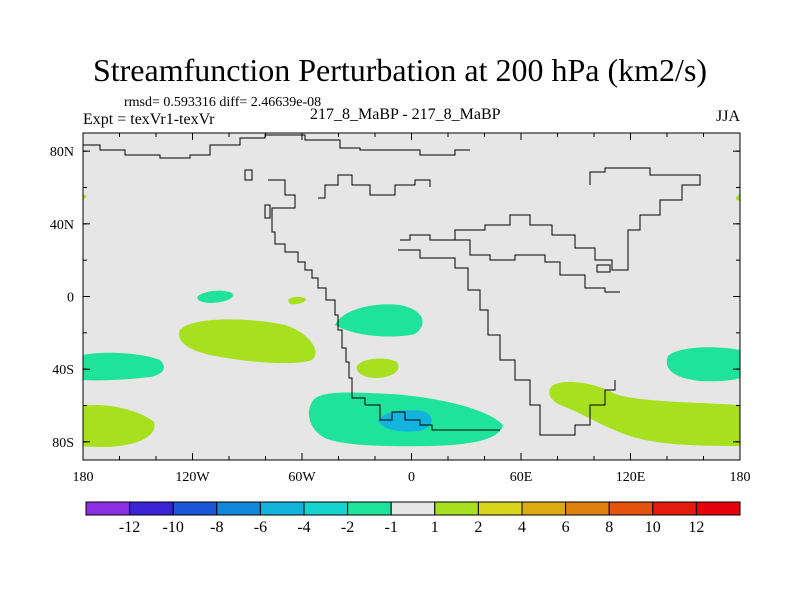  I want to click on colorbar-label: -10, so click(173, 527).